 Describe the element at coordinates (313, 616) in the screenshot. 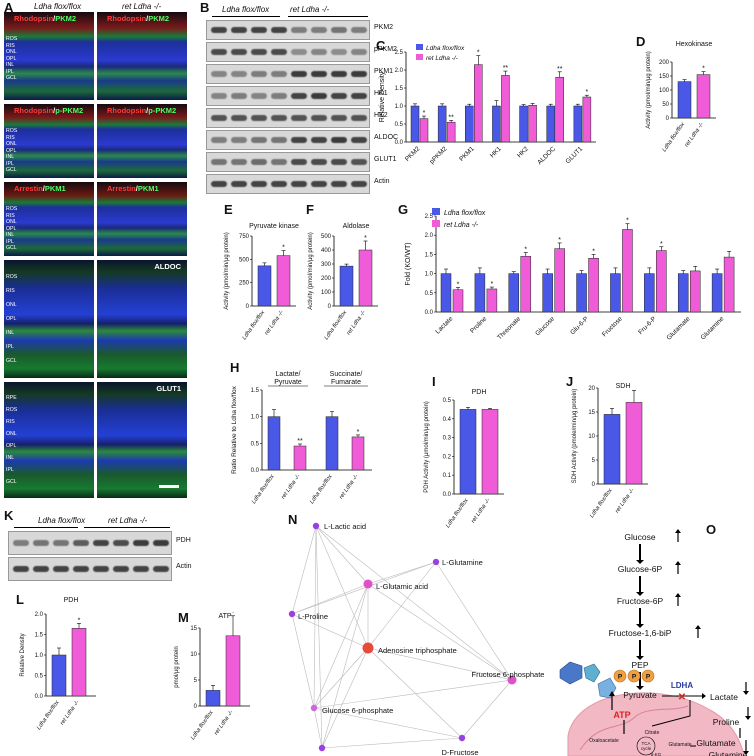

I see `network-node-label: L-Proline` at that location.